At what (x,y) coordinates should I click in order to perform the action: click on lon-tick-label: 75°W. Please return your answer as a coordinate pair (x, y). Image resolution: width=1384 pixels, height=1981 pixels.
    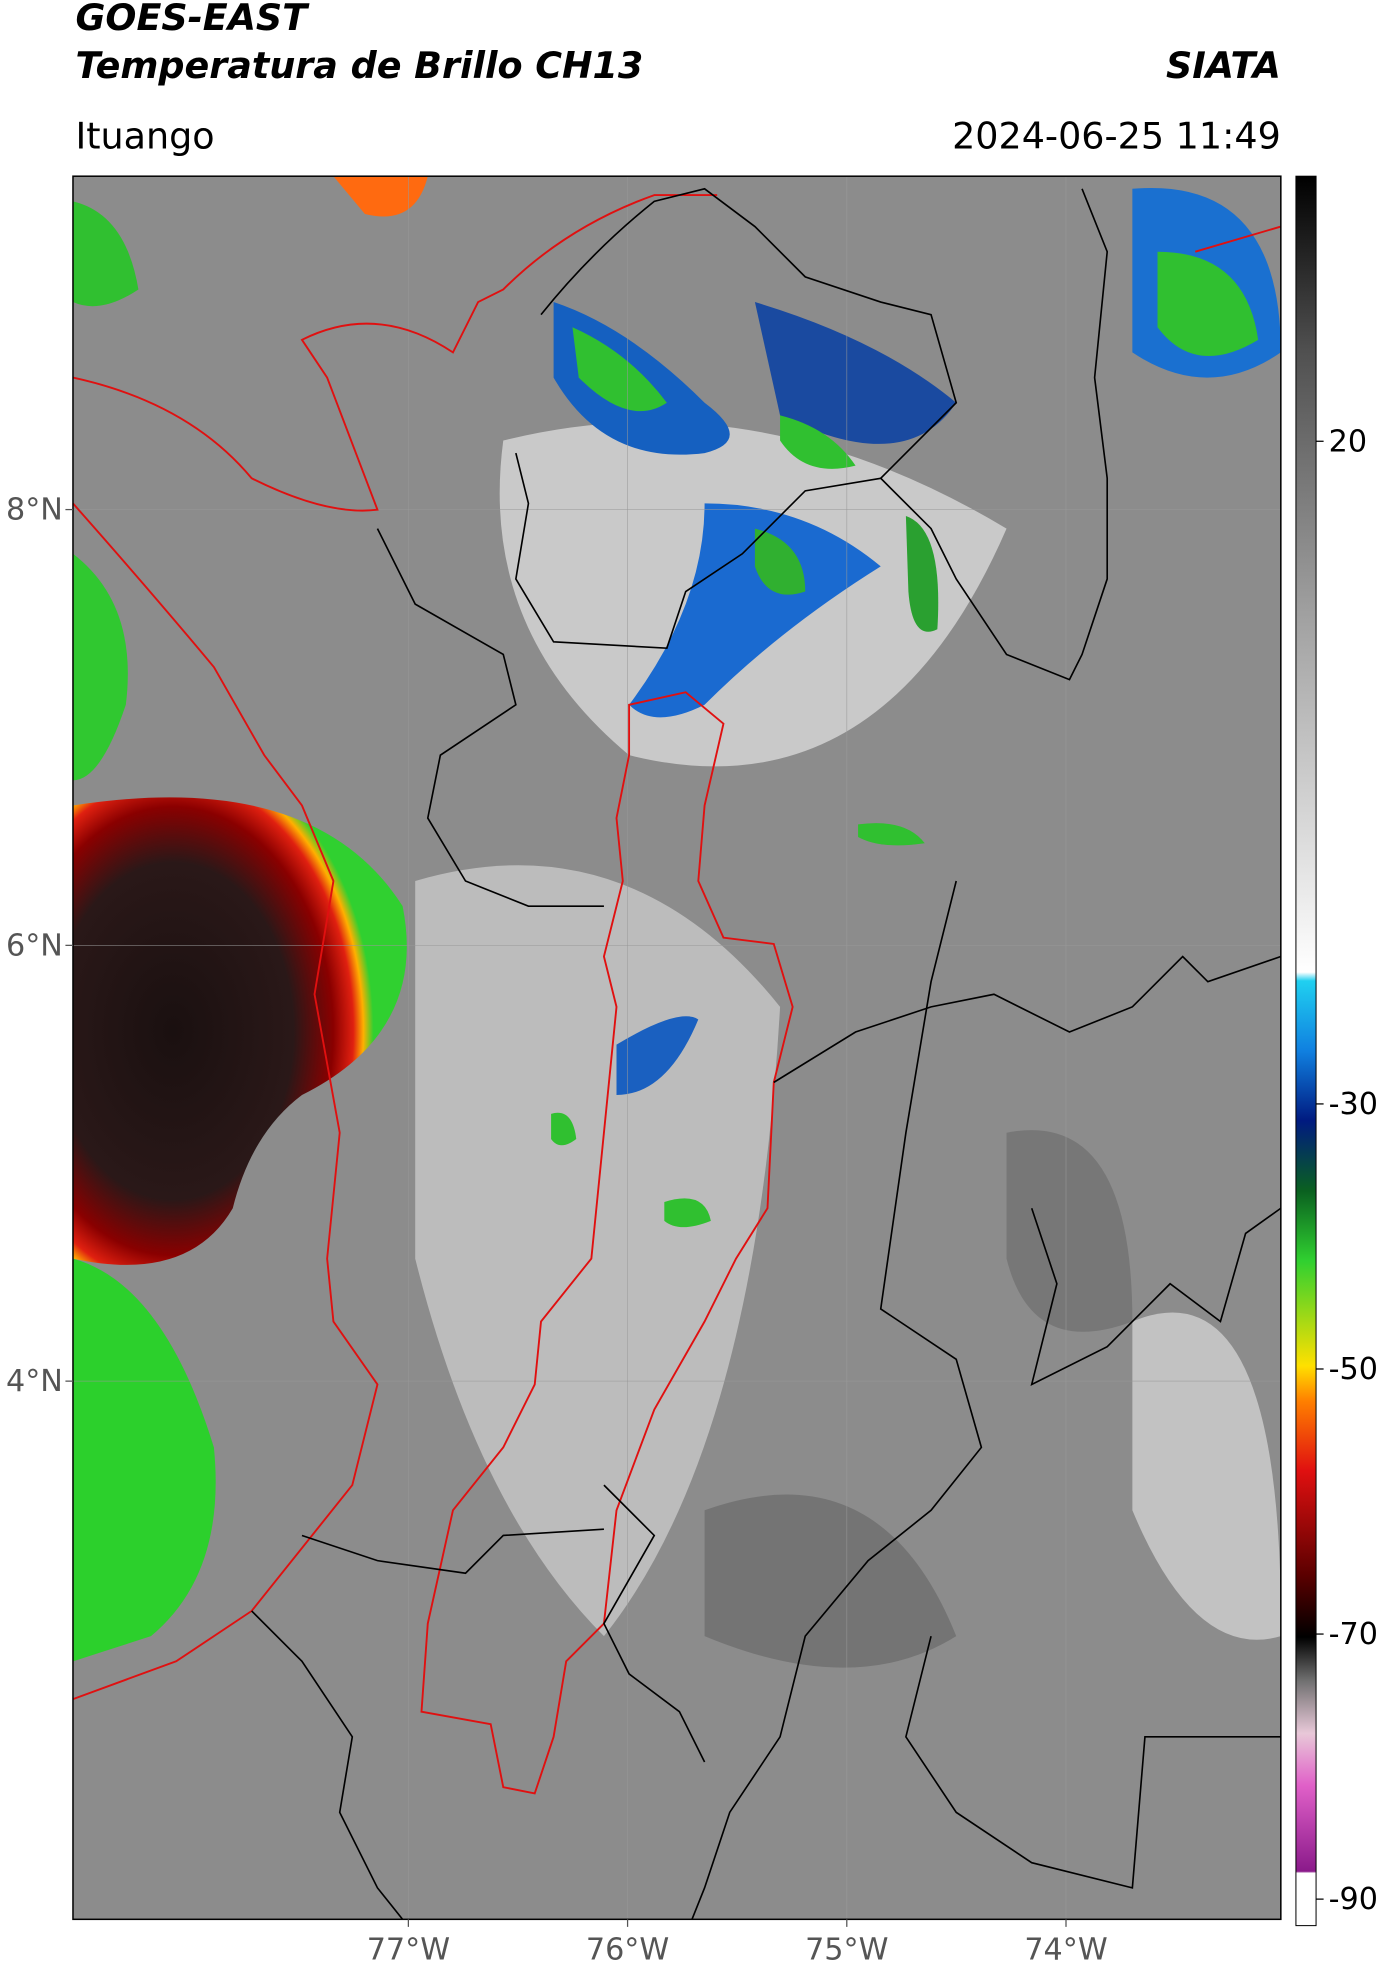
    Looking at the image, I should click on (846, 1950).